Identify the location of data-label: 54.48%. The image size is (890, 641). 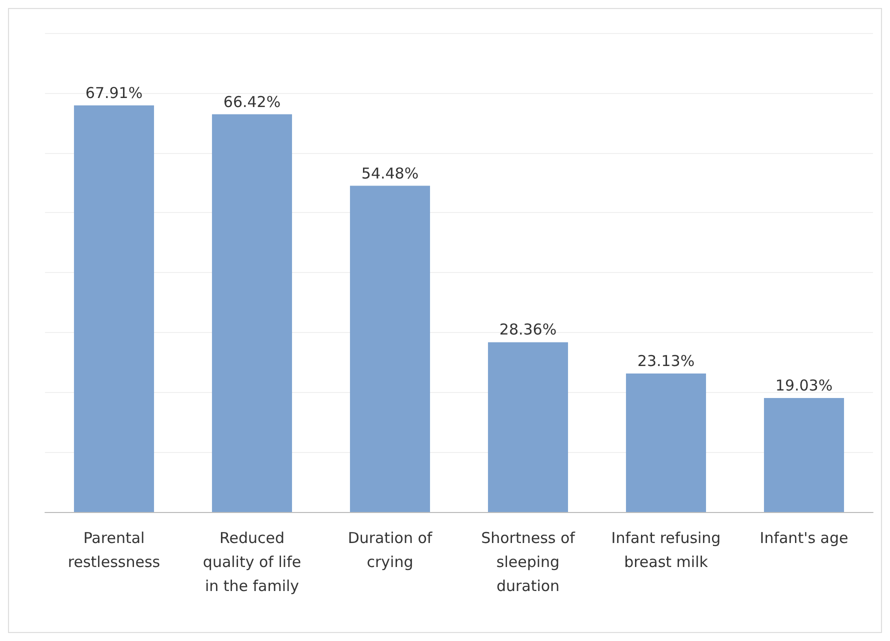
(390, 173).